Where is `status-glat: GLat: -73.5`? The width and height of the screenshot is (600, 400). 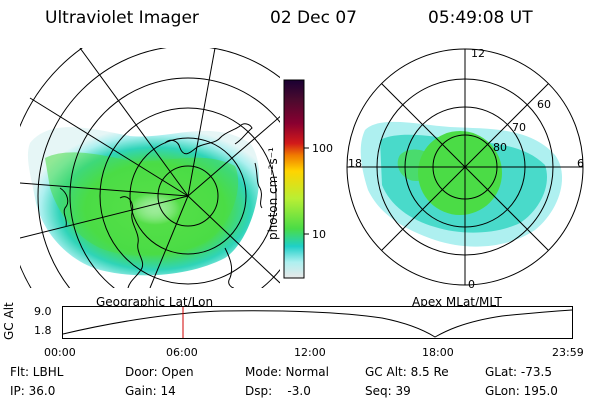 status-glat: GLat: -73.5 is located at coordinates (518, 372).